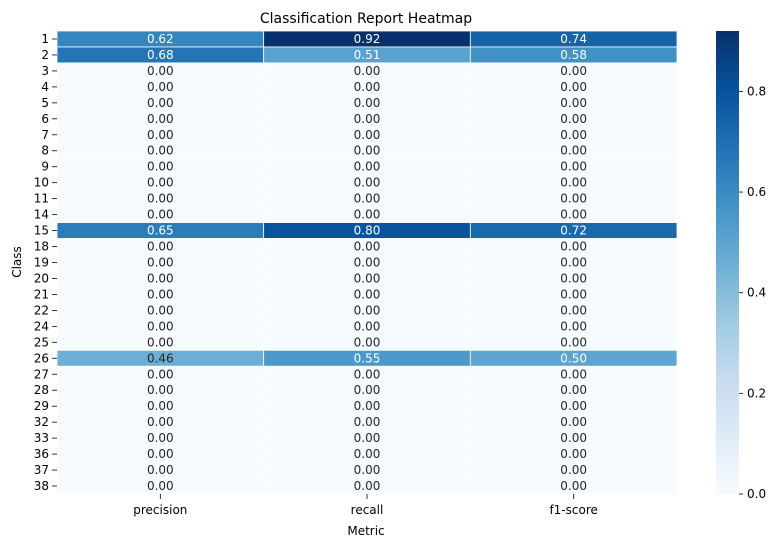 The height and width of the screenshot is (547, 780). Describe the element at coordinates (367, 39) in the screenshot. I see `heatmap-cell-label: 0.92` at that location.